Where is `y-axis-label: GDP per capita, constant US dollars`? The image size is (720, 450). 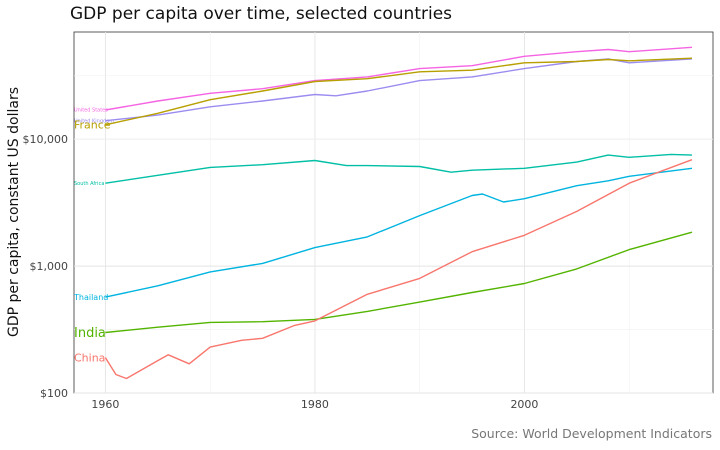 y-axis-label: GDP per capita, constant US dollars is located at coordinates (14, 212).